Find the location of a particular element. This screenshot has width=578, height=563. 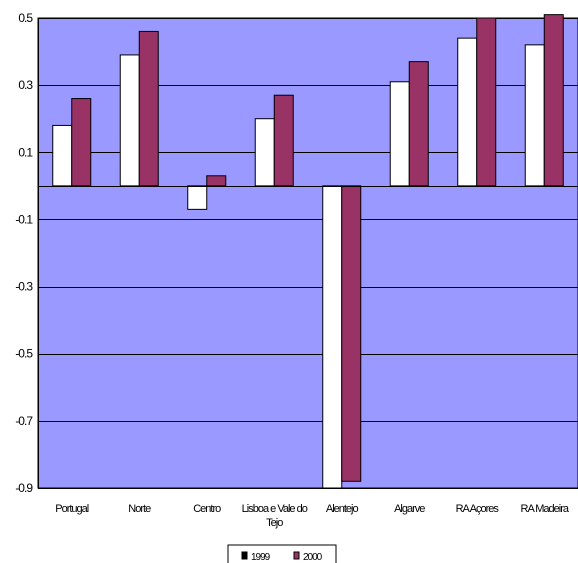

bar-2000-algarve is located at coordinates (418, 124).